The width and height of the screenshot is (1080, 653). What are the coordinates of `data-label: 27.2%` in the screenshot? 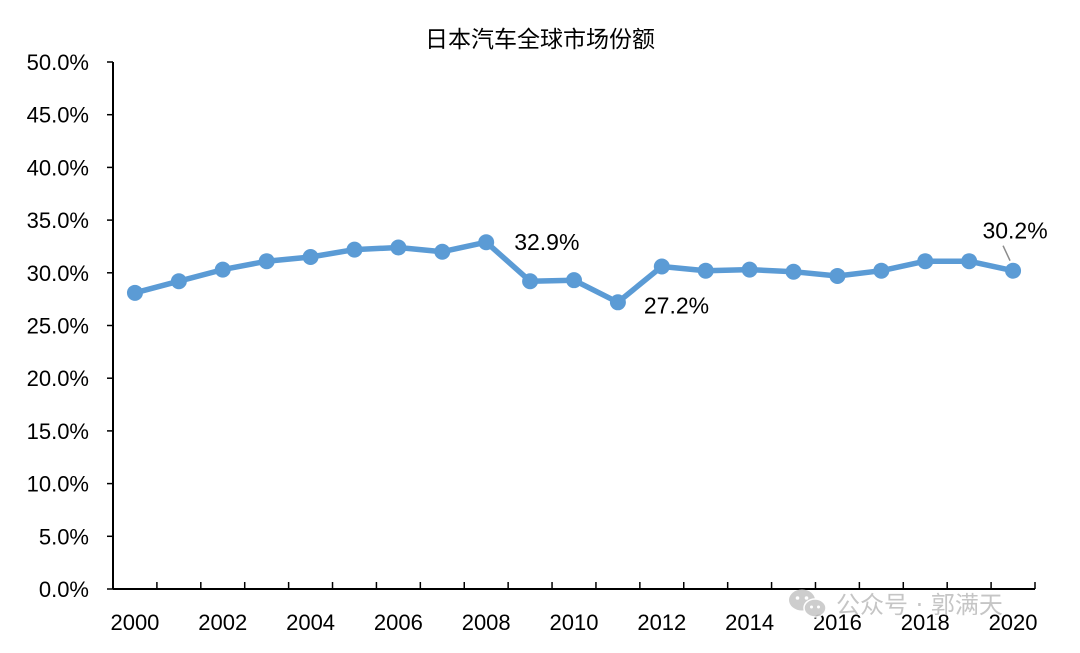 It's located at (676, 305).